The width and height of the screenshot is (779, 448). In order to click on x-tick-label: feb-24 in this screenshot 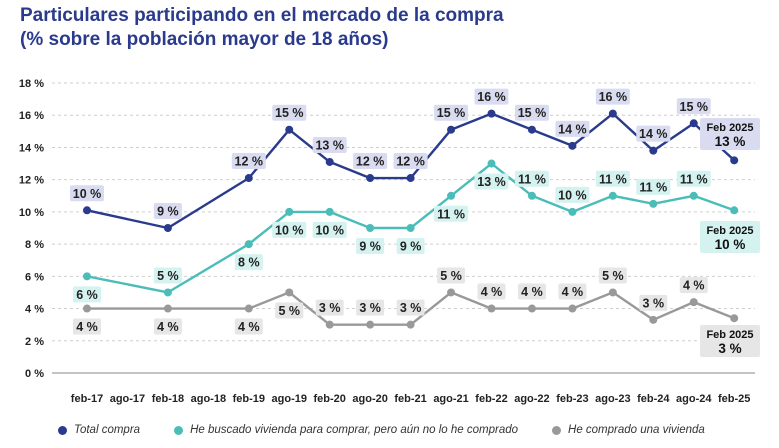, I will do `click(653, 399)`.